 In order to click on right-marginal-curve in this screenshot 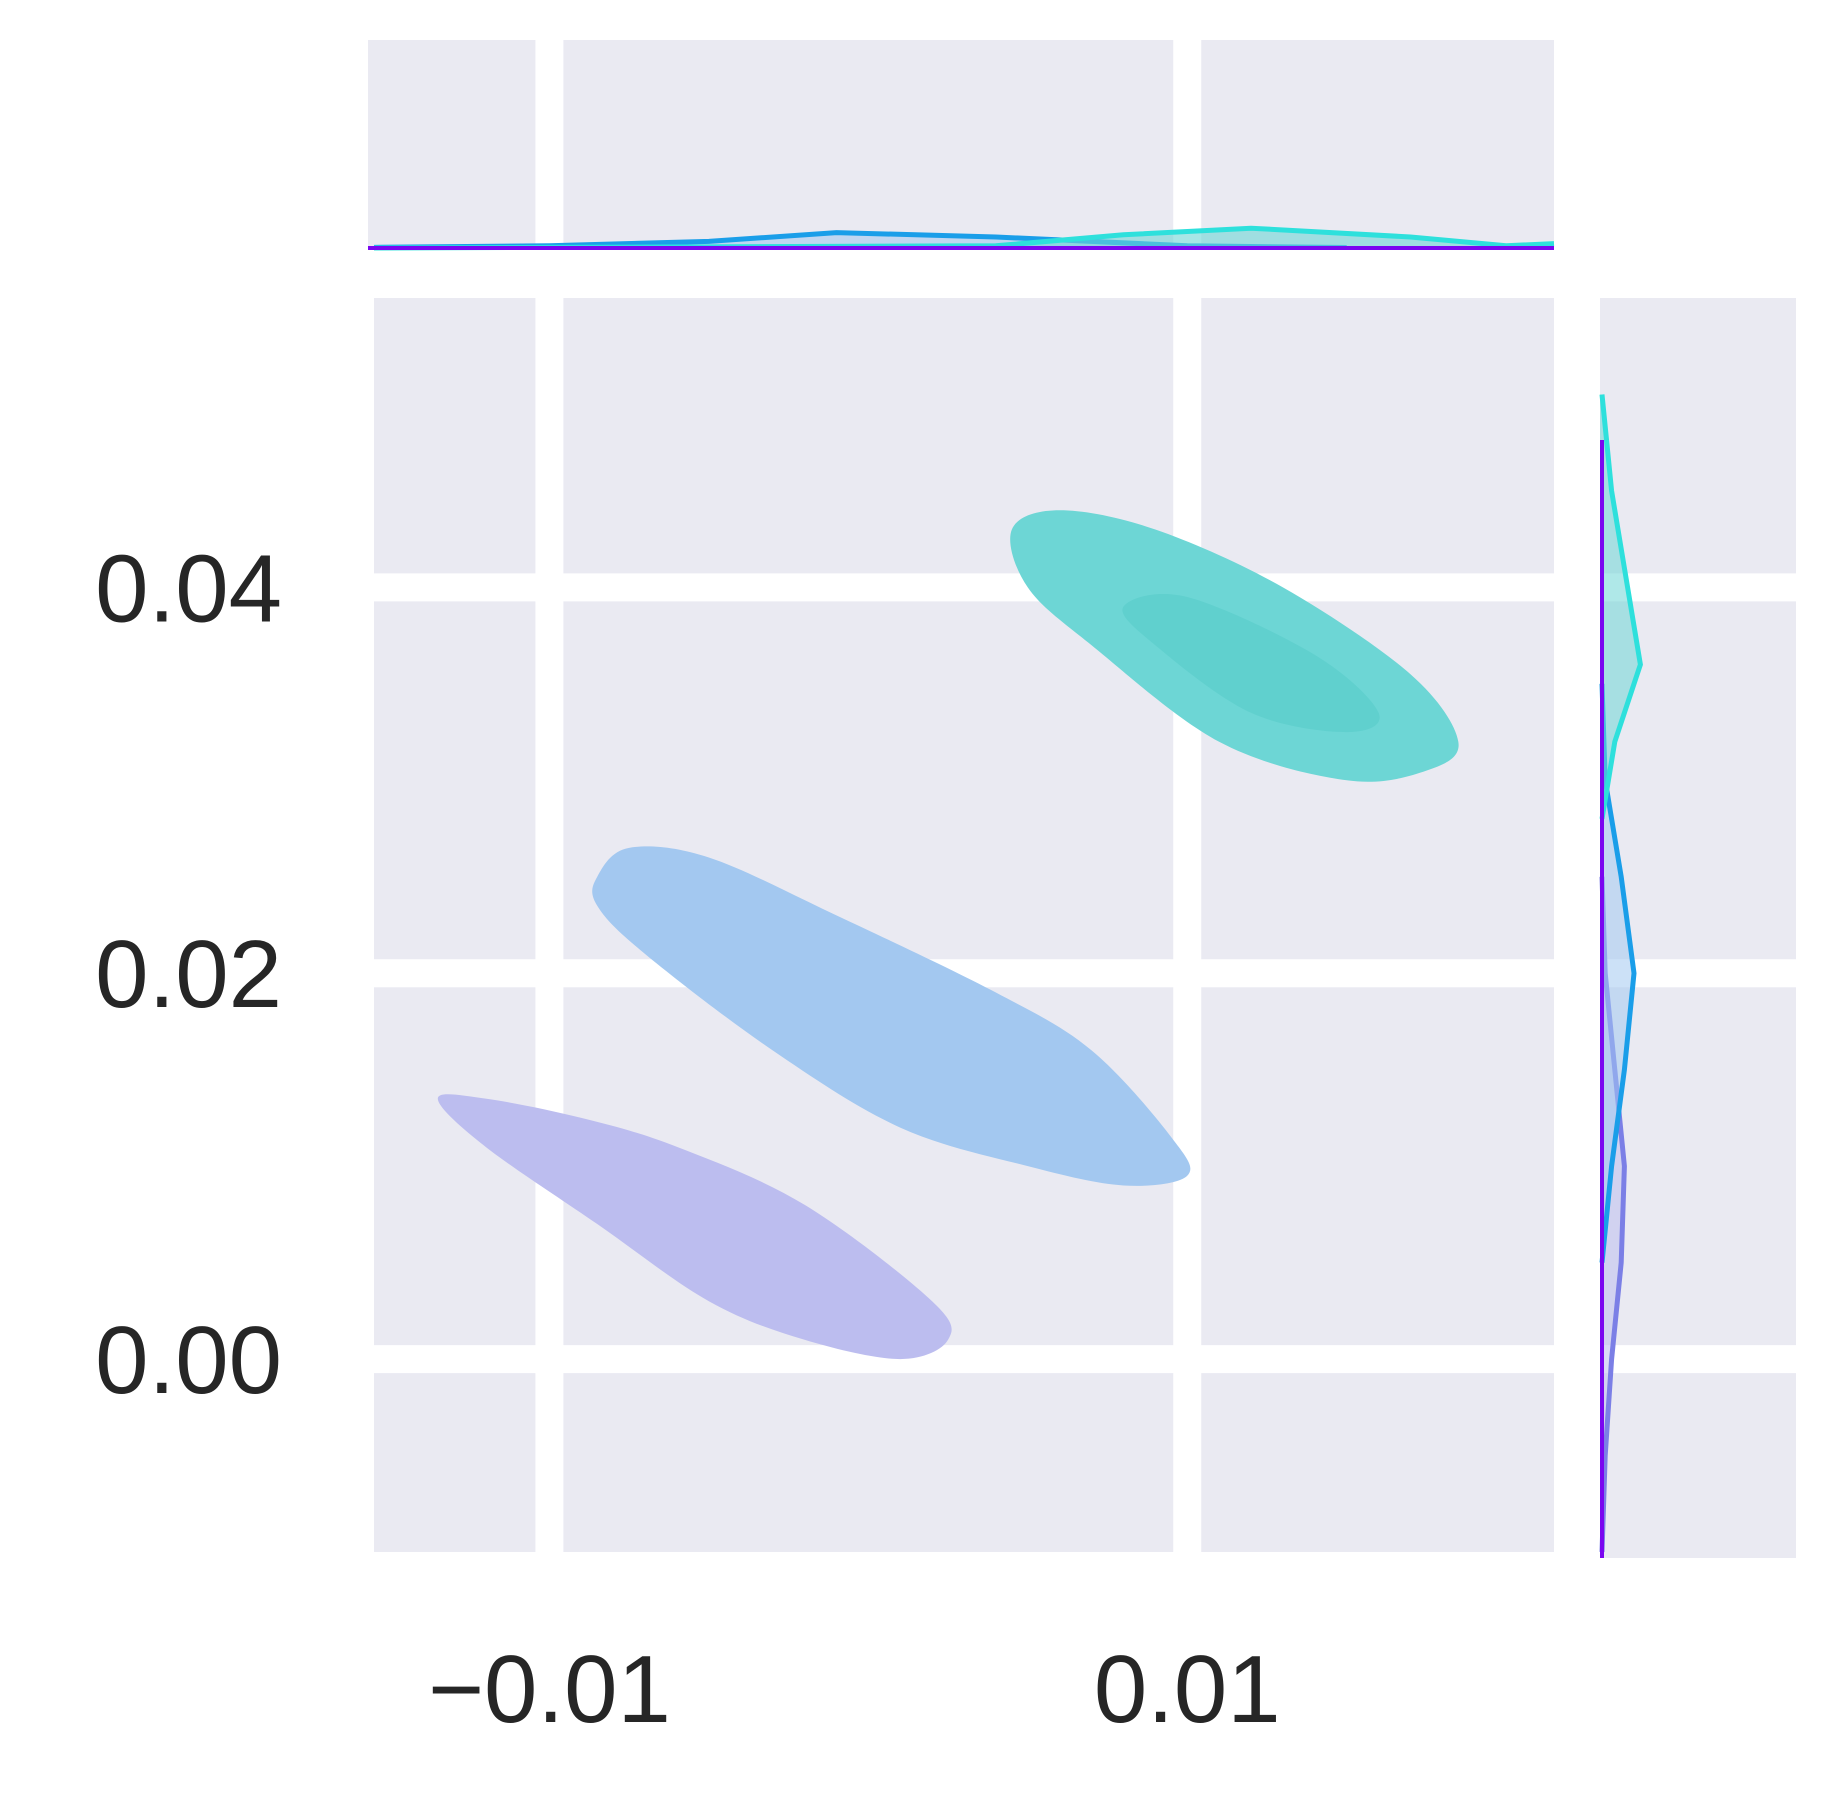, I will do `click(1621, 607)`.